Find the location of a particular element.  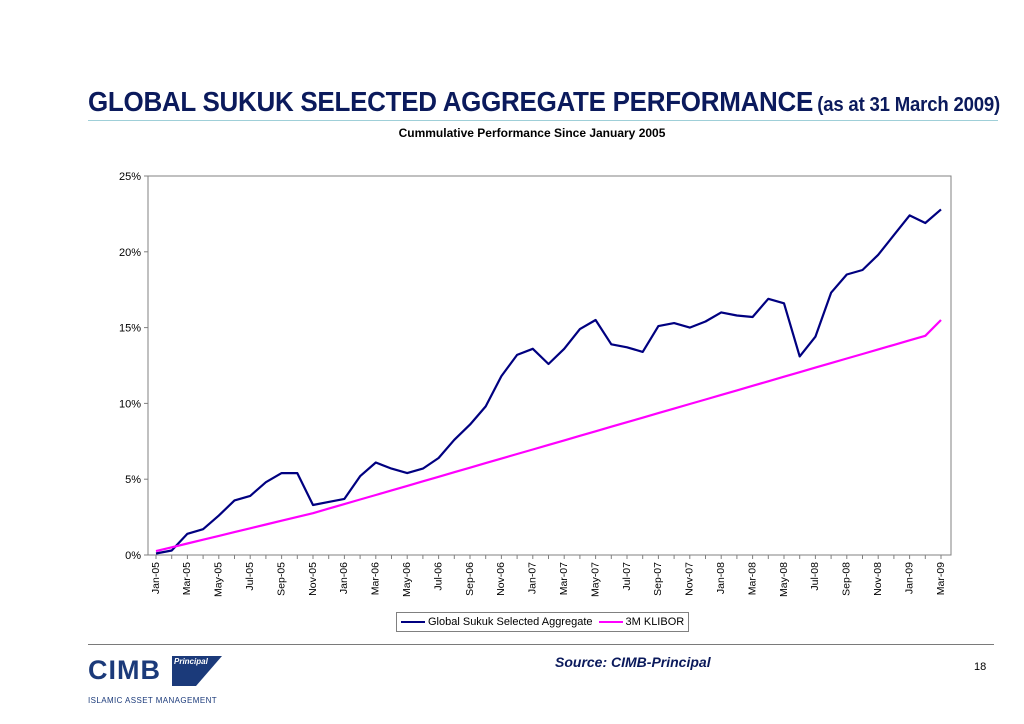

title-divider is located at coordinates (543, 120).